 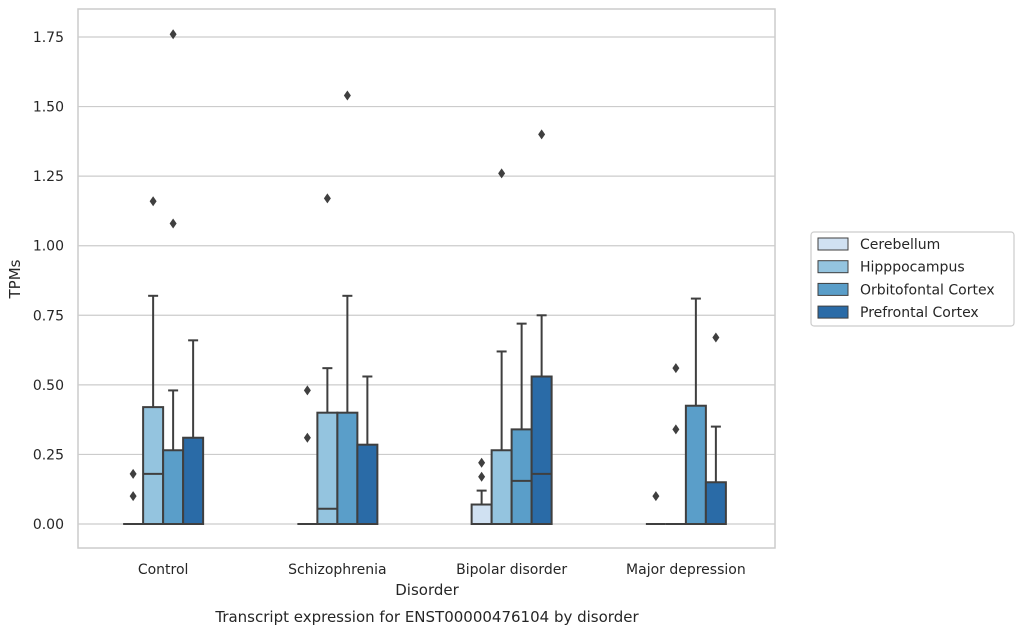 I want to click on x-tick-label: Schizophrenia, so click(x=337, y=570).